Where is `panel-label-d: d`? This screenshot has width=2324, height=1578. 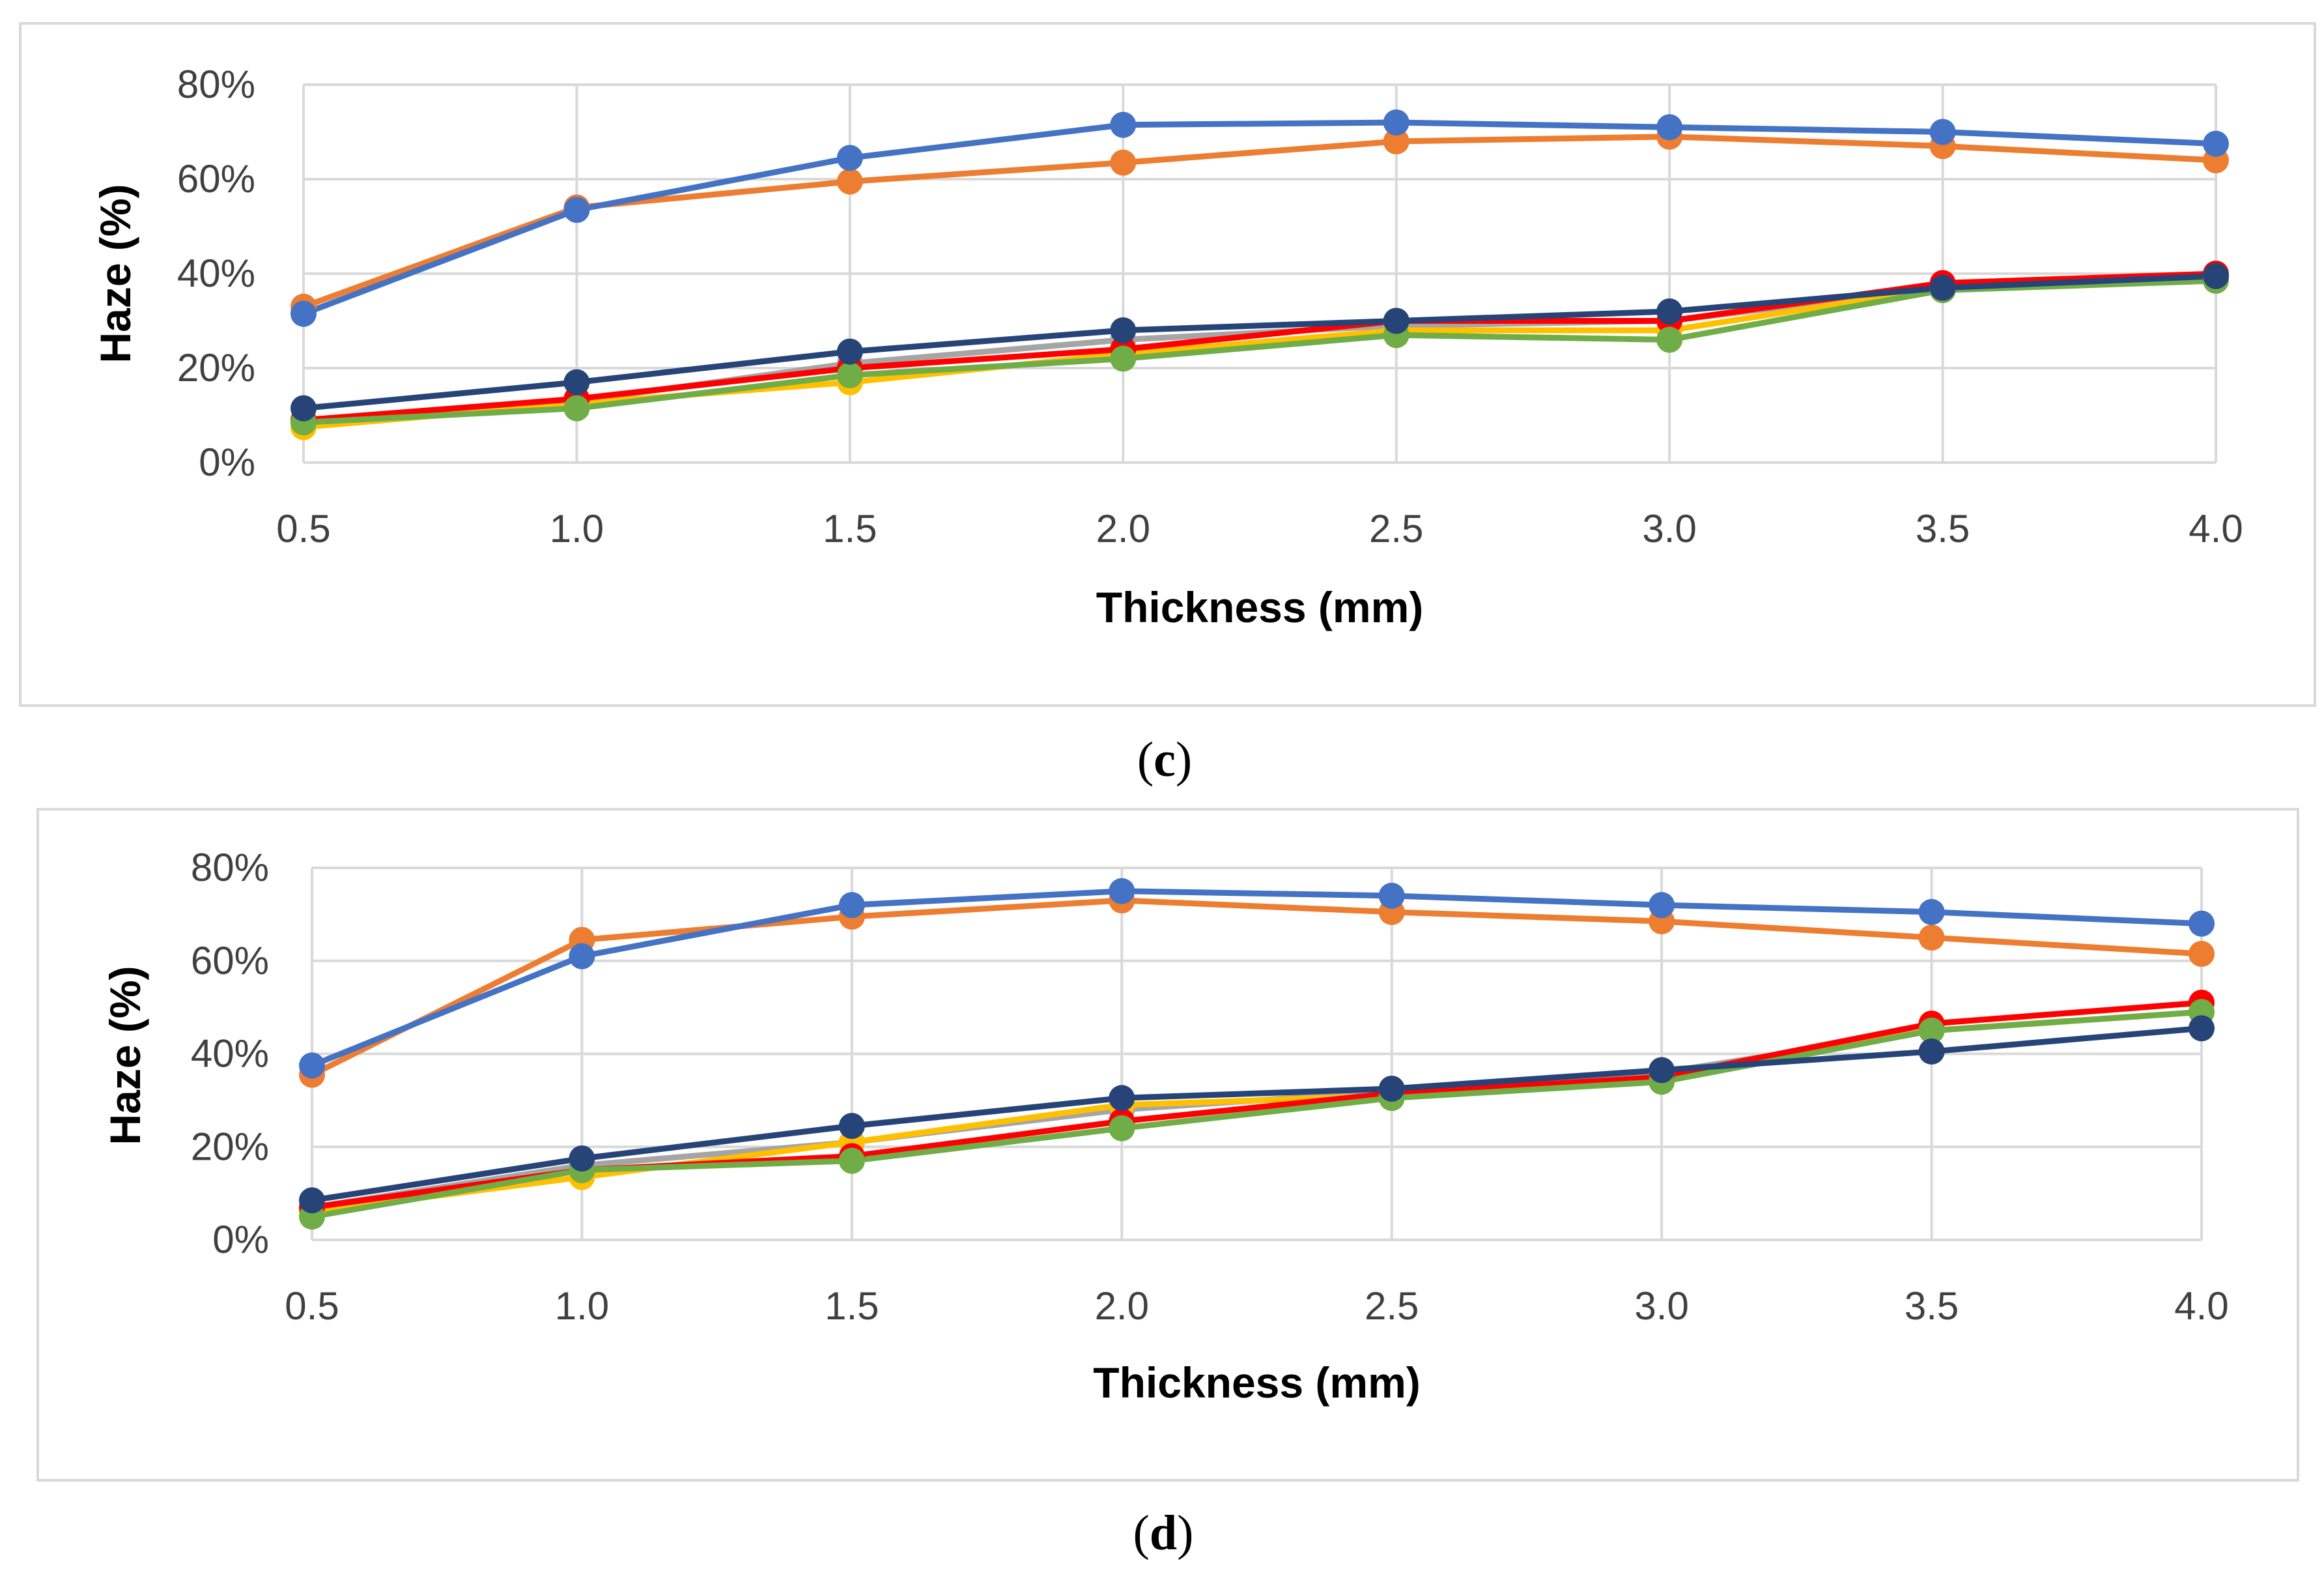
panel-label-d: d is located at coordinates (1163, 1533).